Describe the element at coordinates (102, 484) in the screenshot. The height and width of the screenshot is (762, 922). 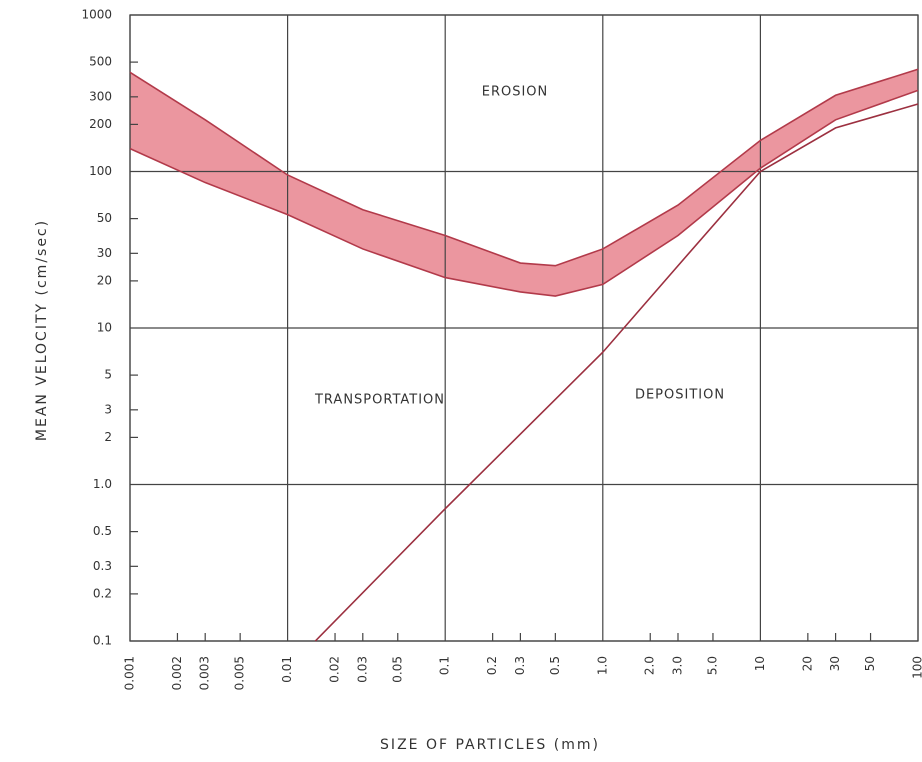
I see `y-tick-label: 1.0` at that location.